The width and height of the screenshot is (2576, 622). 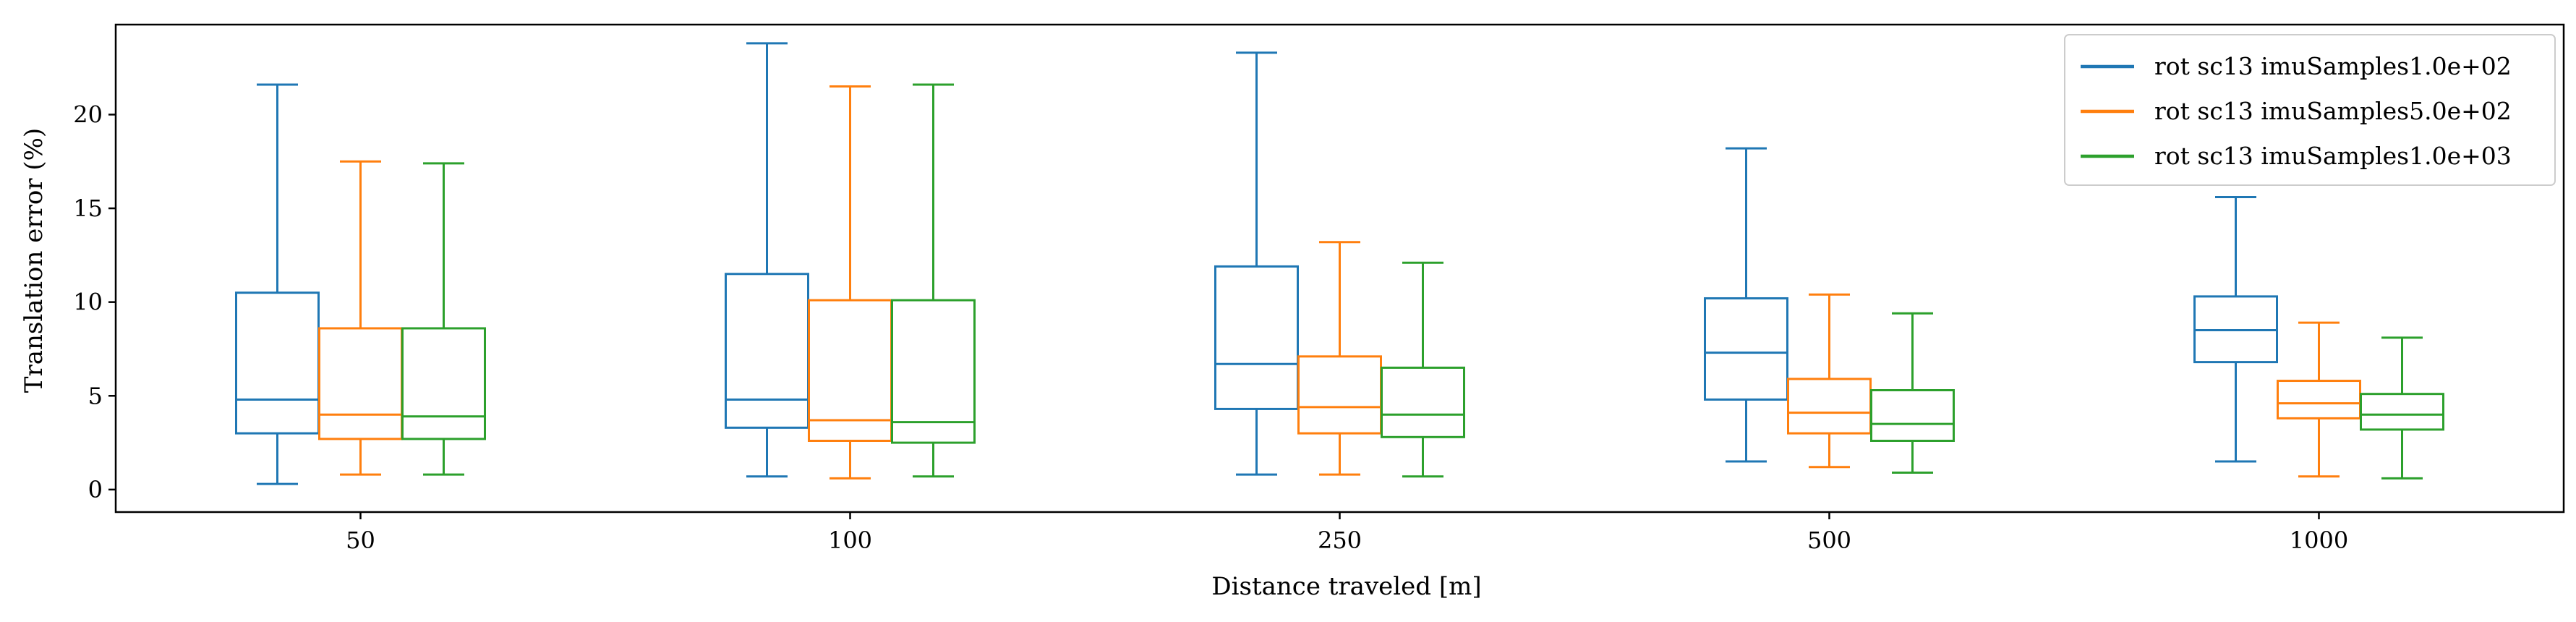 I want to click on x-tick-label: 500, so click(x=1829, y=540).